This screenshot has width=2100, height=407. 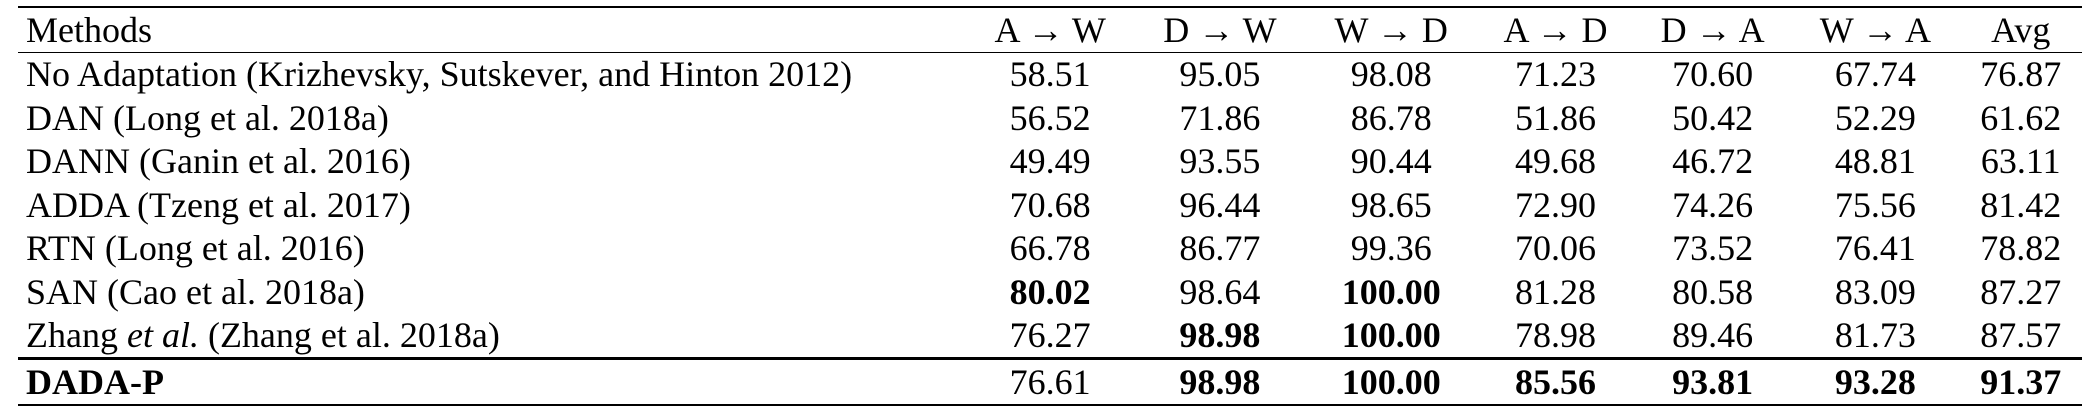 I want to click on value-cell-best: 93.81, so click(x=1713, y=381).